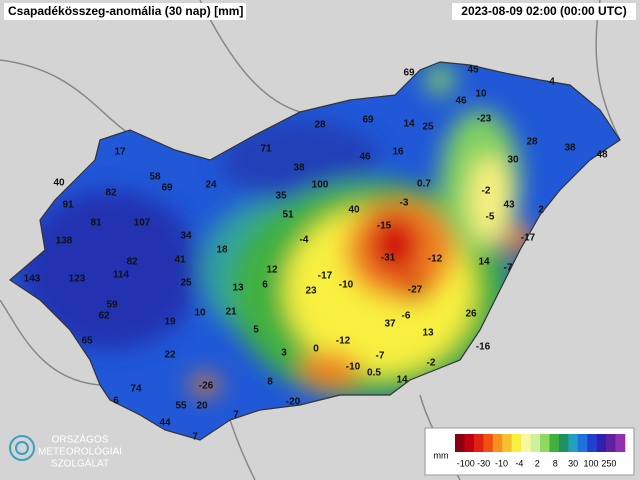 The width and height of the screenshot is (640, 480). I want to click on station-value: 43, so click(509, 205).